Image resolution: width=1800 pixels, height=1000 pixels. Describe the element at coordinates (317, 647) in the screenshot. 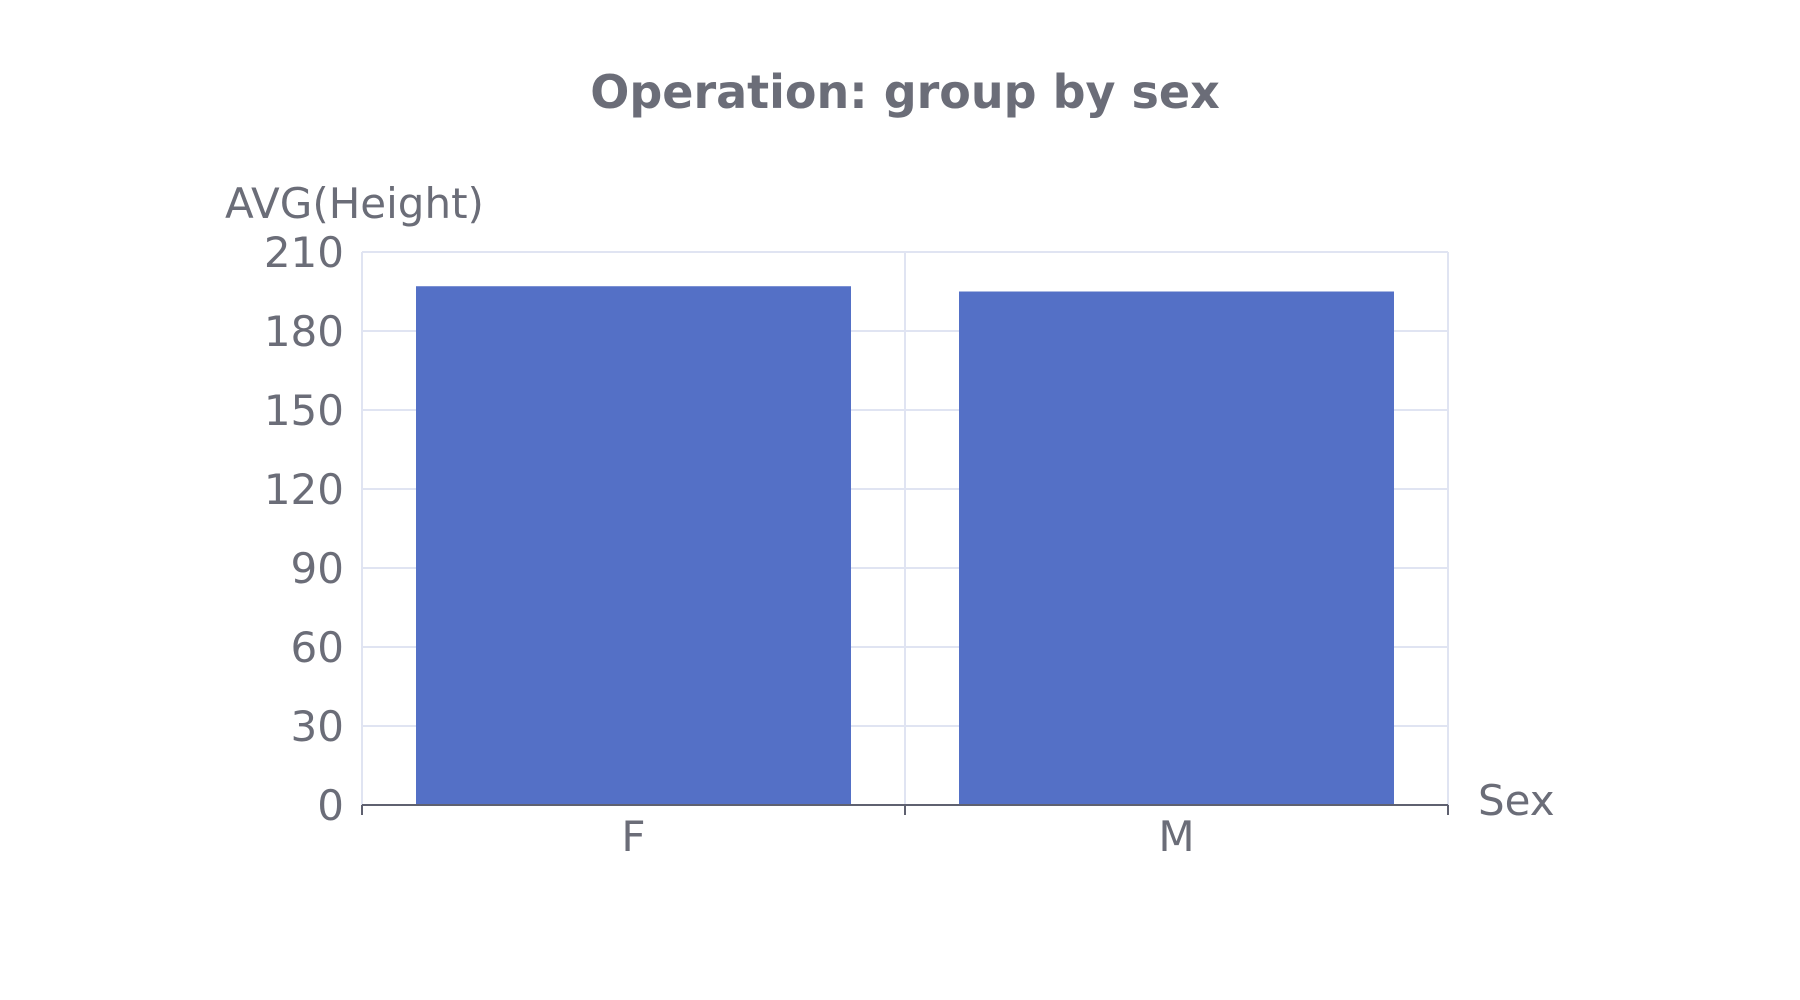

I see `y-tick-label: 60` at that location.